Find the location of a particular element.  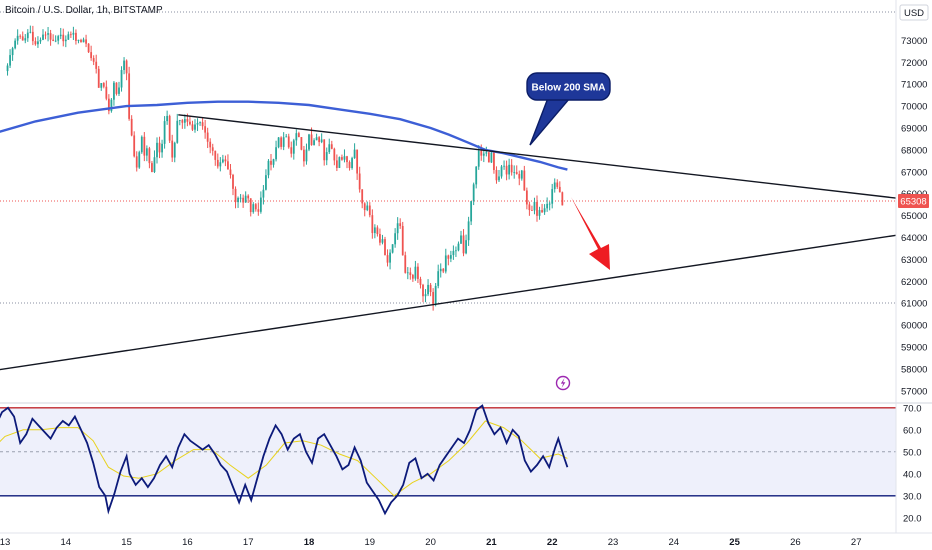

time-tick-label: 20 is located at coordinates (430, 542).